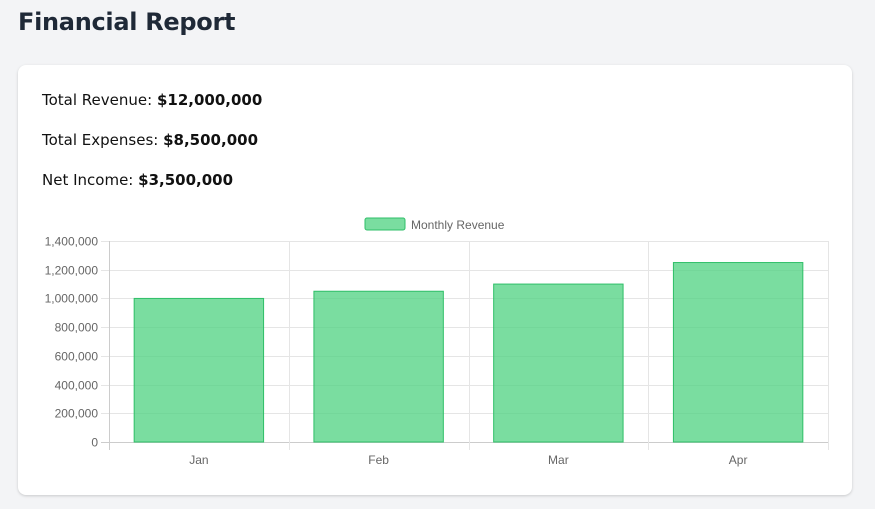 This screenshot has height=509, width=875. What do you see at coordinates (72, 271) in the screenshot?
I see `y-tick-label: 1,200,000` at bounding box center [72, 271].